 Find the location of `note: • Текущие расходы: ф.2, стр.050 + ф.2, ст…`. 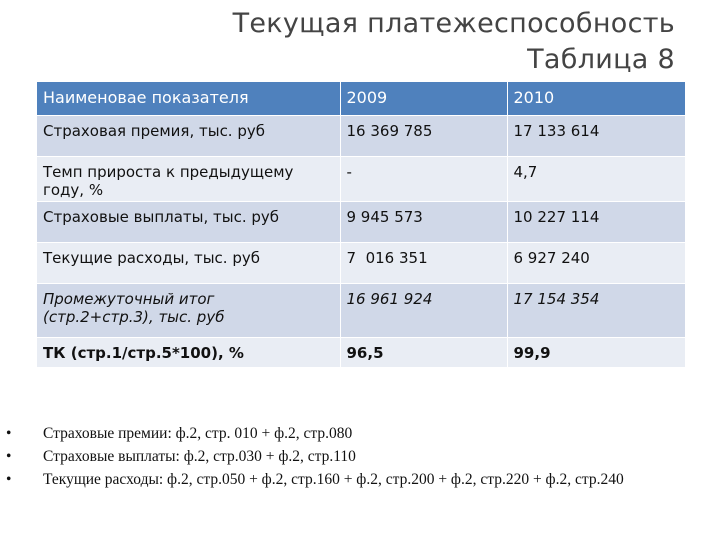

note: • Текущие расходы: ф.2, стр.050 + ф.2, ст… is located at coordinates (350, 479).